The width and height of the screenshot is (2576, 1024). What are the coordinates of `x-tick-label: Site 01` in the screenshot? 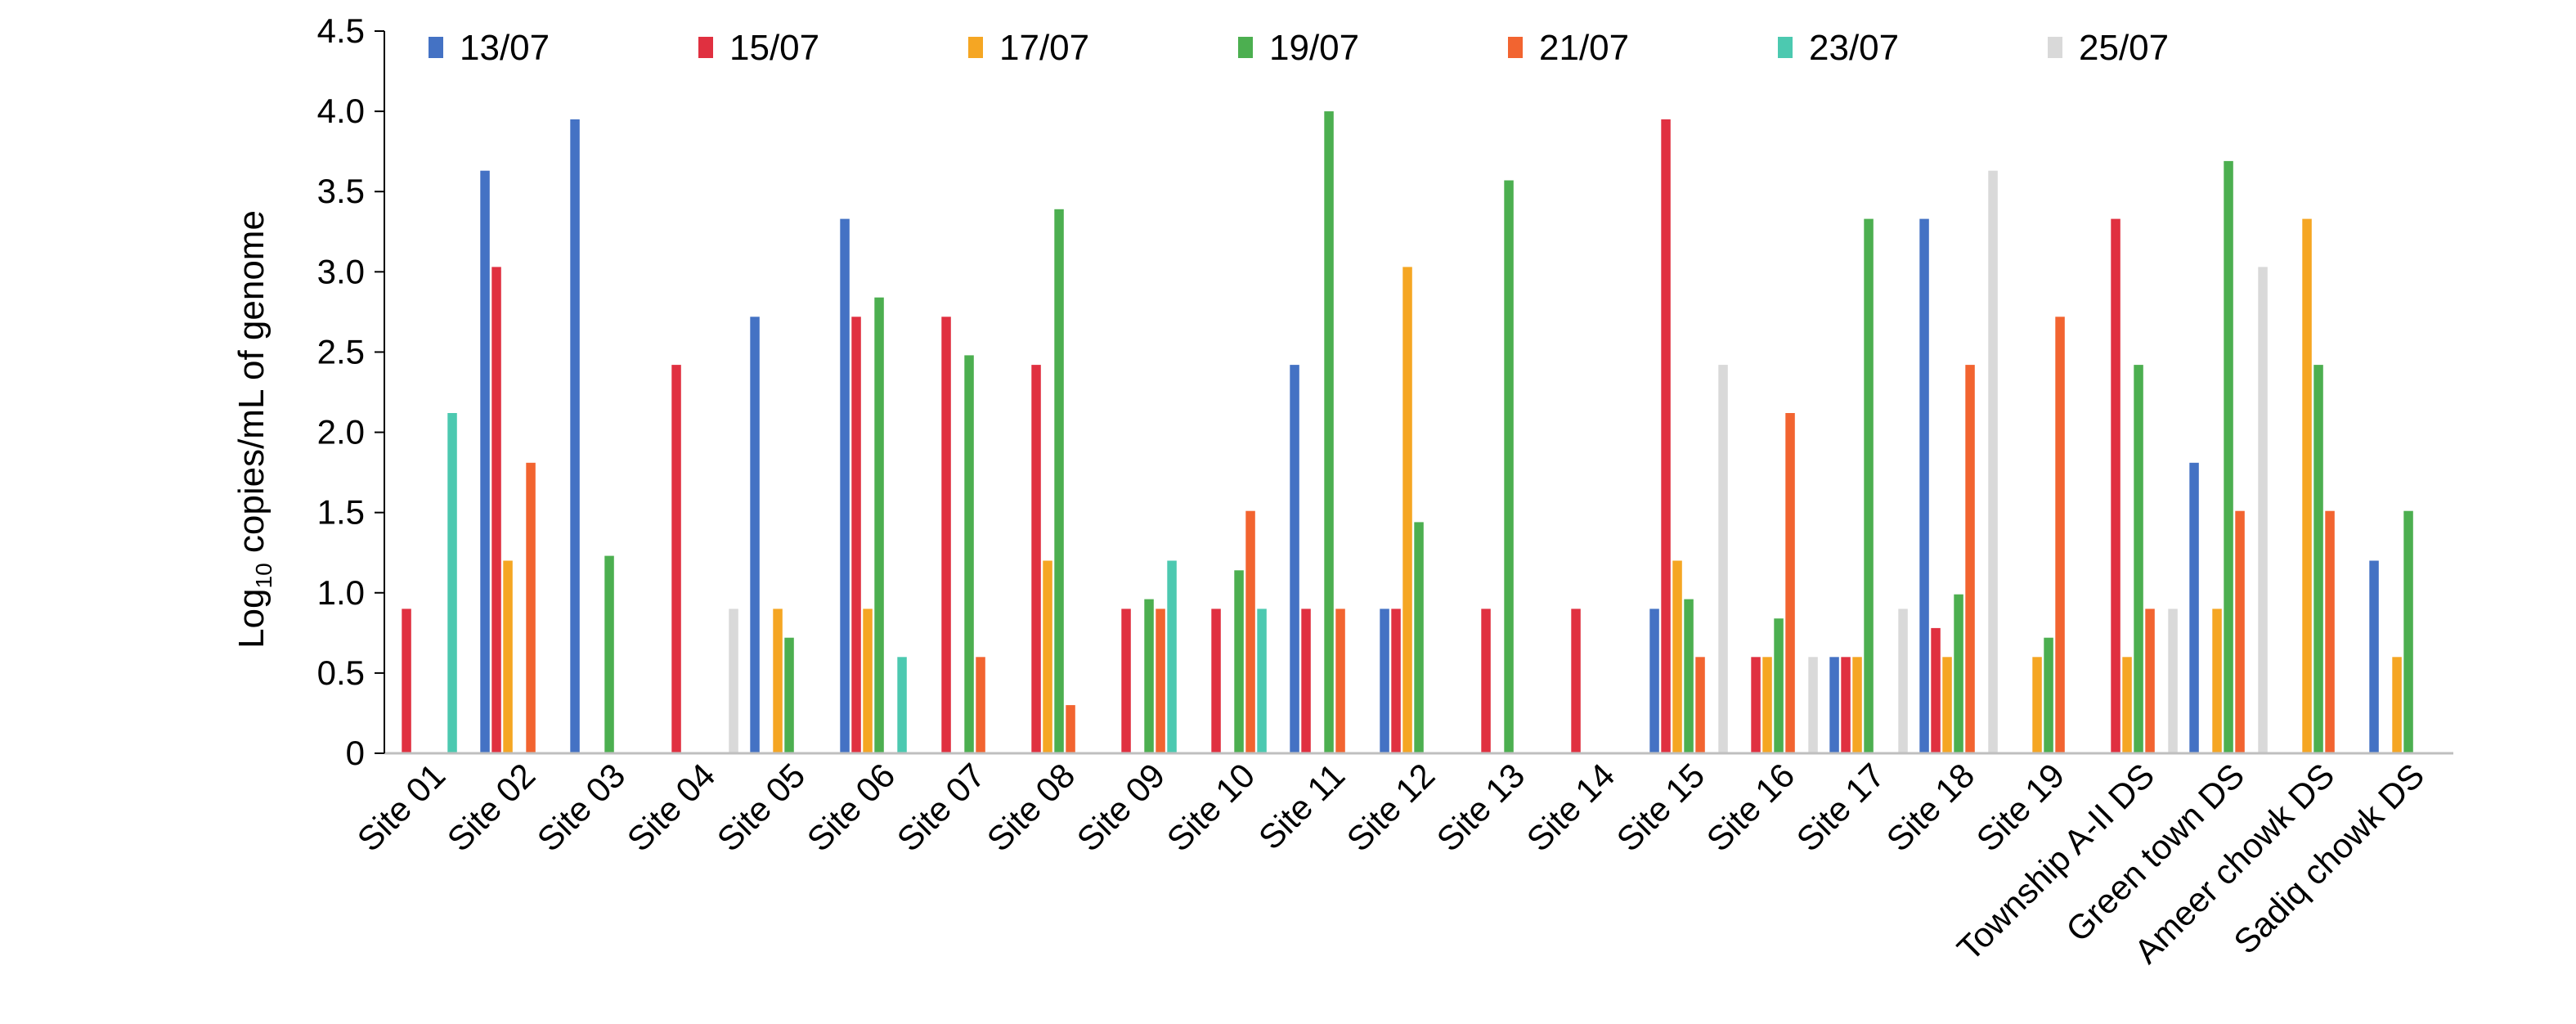 It's located at (402, 807).